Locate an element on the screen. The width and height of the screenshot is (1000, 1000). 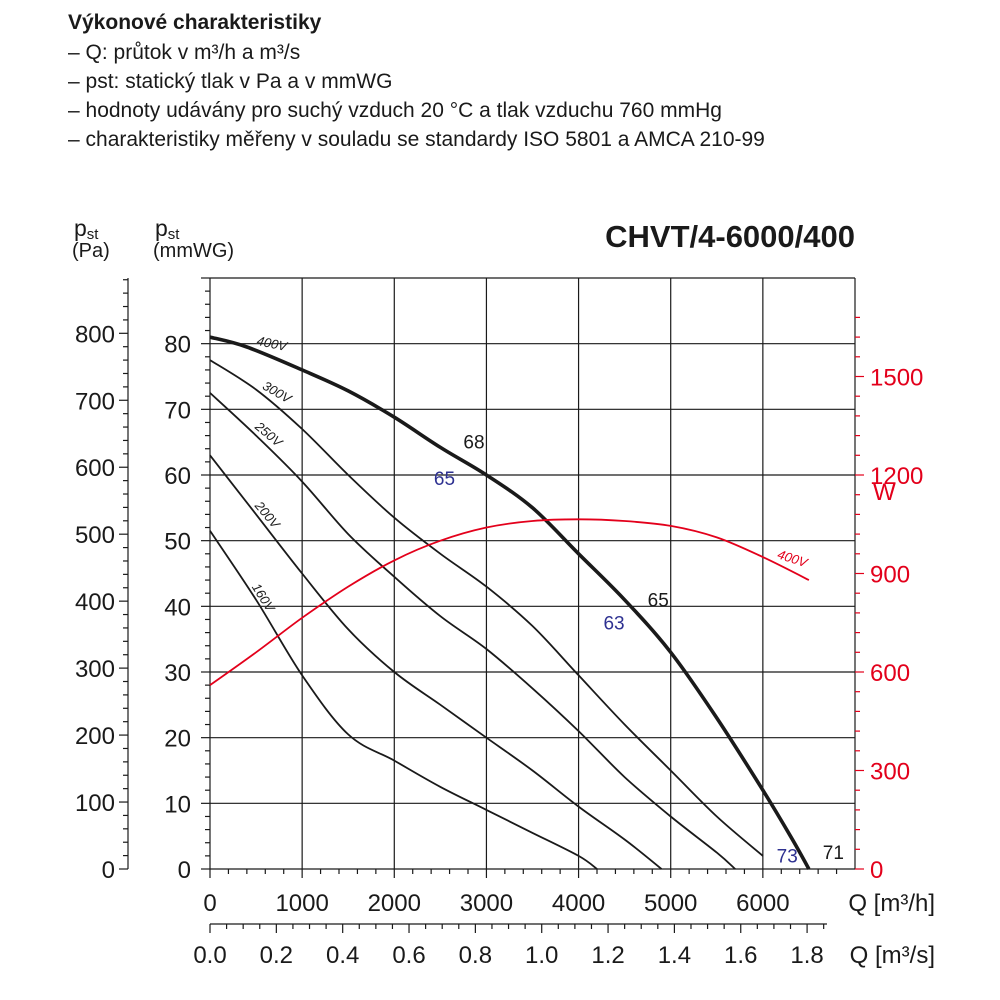
curve-pressure-160v is located at coordinates (403, 700).